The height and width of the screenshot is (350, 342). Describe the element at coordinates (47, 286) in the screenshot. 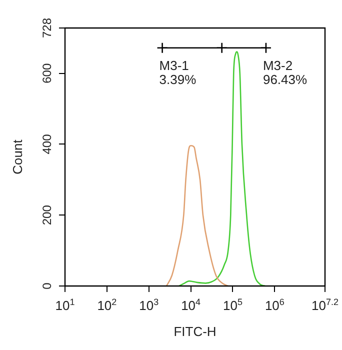

I see `y-tick-label: 0` at that location.